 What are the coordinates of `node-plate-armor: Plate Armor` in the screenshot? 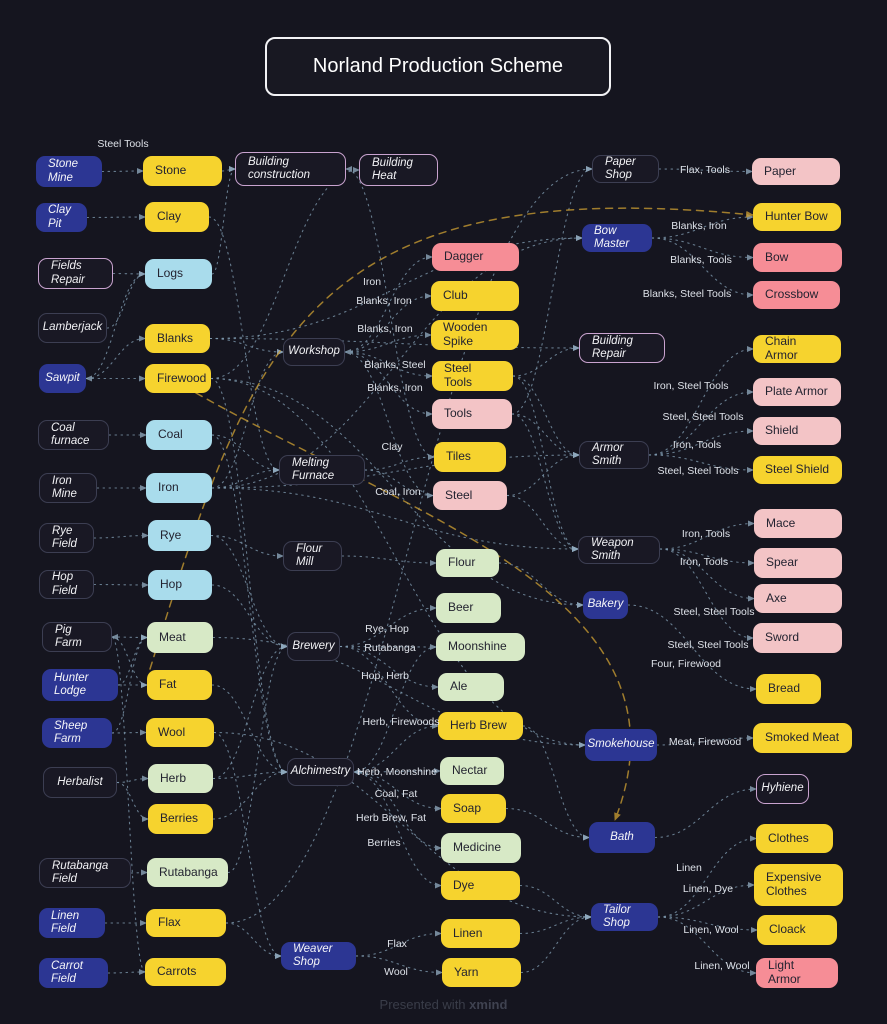 It's located at (797, 392).